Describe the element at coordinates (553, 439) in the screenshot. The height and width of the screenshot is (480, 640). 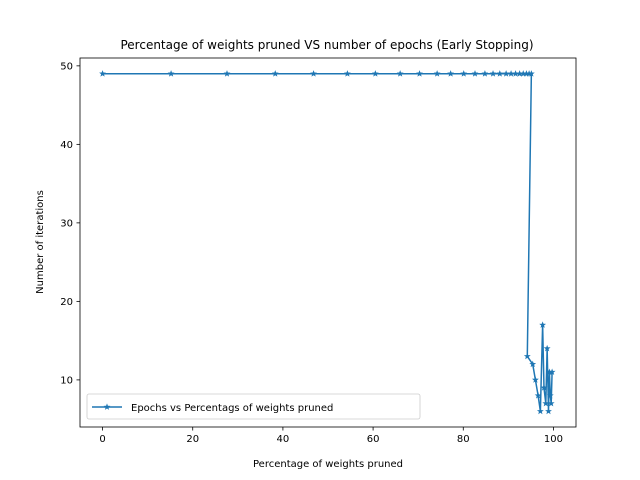
I see `x-tick-label: 100` at that location.